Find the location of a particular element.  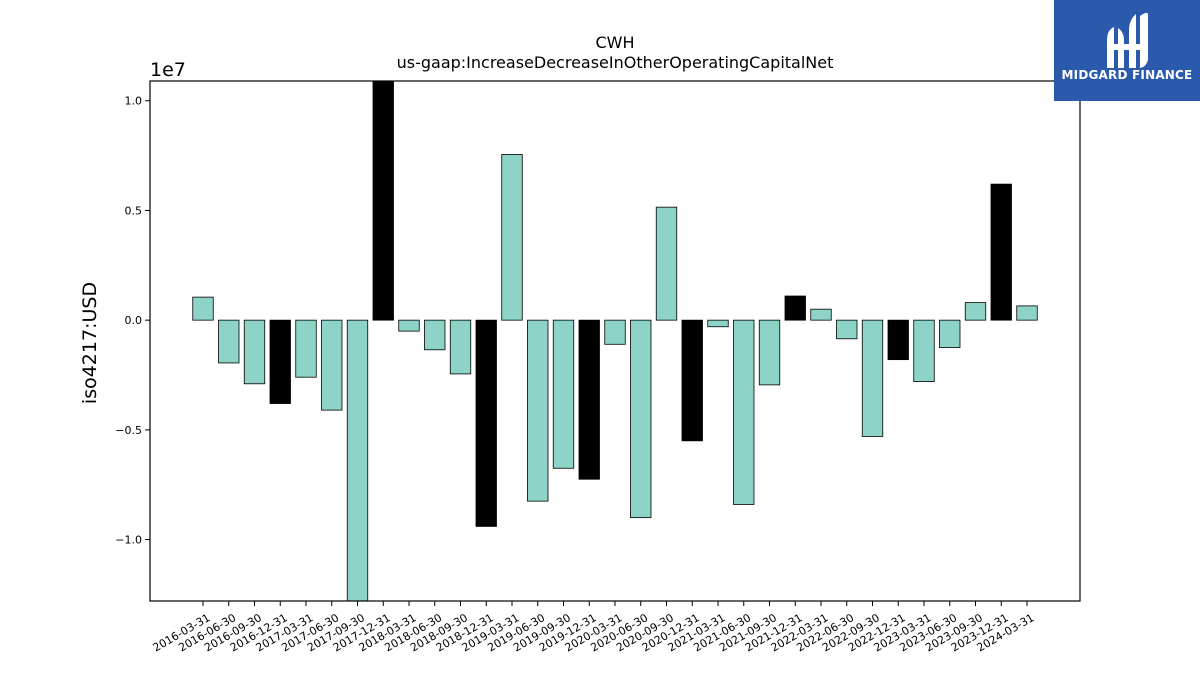

y-ticks-group: −1.0 −0.5 0.0 0.5 1.0 is located at coordinates (132, 321).